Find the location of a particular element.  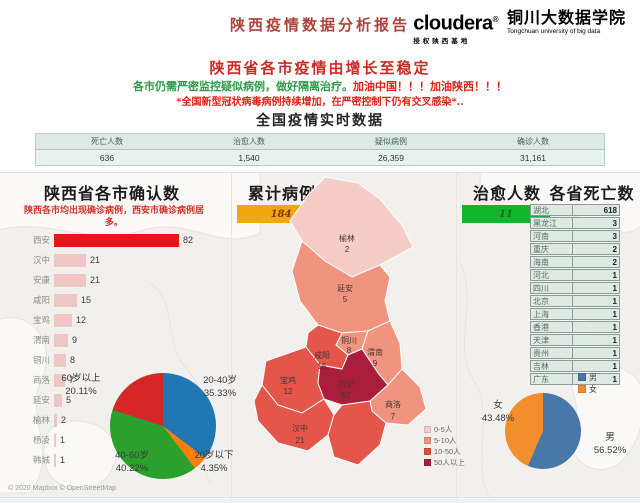

bar-row: 宝鸡 12 is located at coordinates (115, 320).